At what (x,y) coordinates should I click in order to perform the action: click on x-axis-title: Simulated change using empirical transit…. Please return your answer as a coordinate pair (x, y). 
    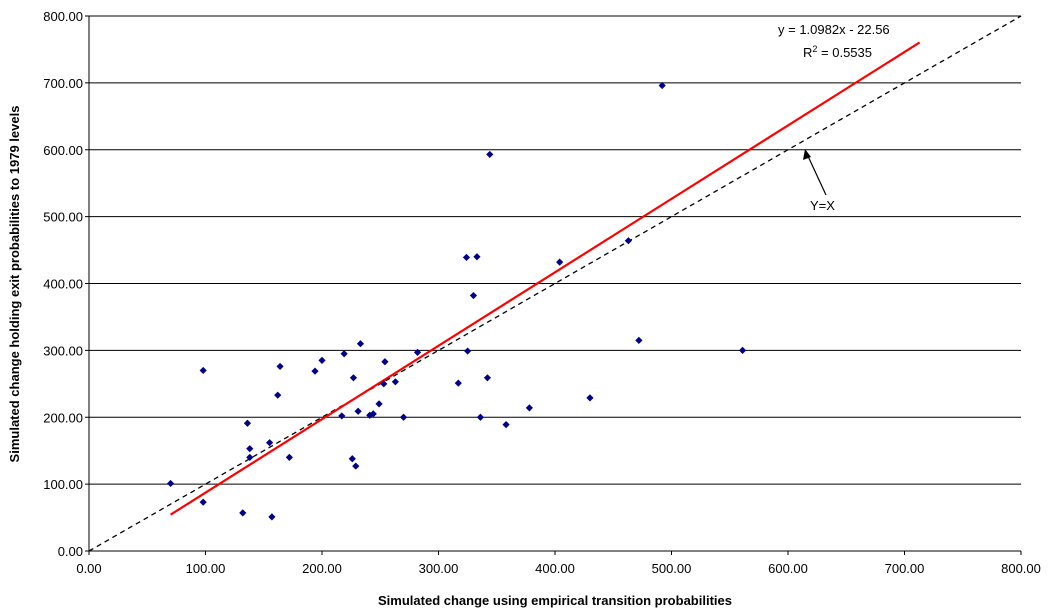
    Looking at the image, I should click on (555, 600).